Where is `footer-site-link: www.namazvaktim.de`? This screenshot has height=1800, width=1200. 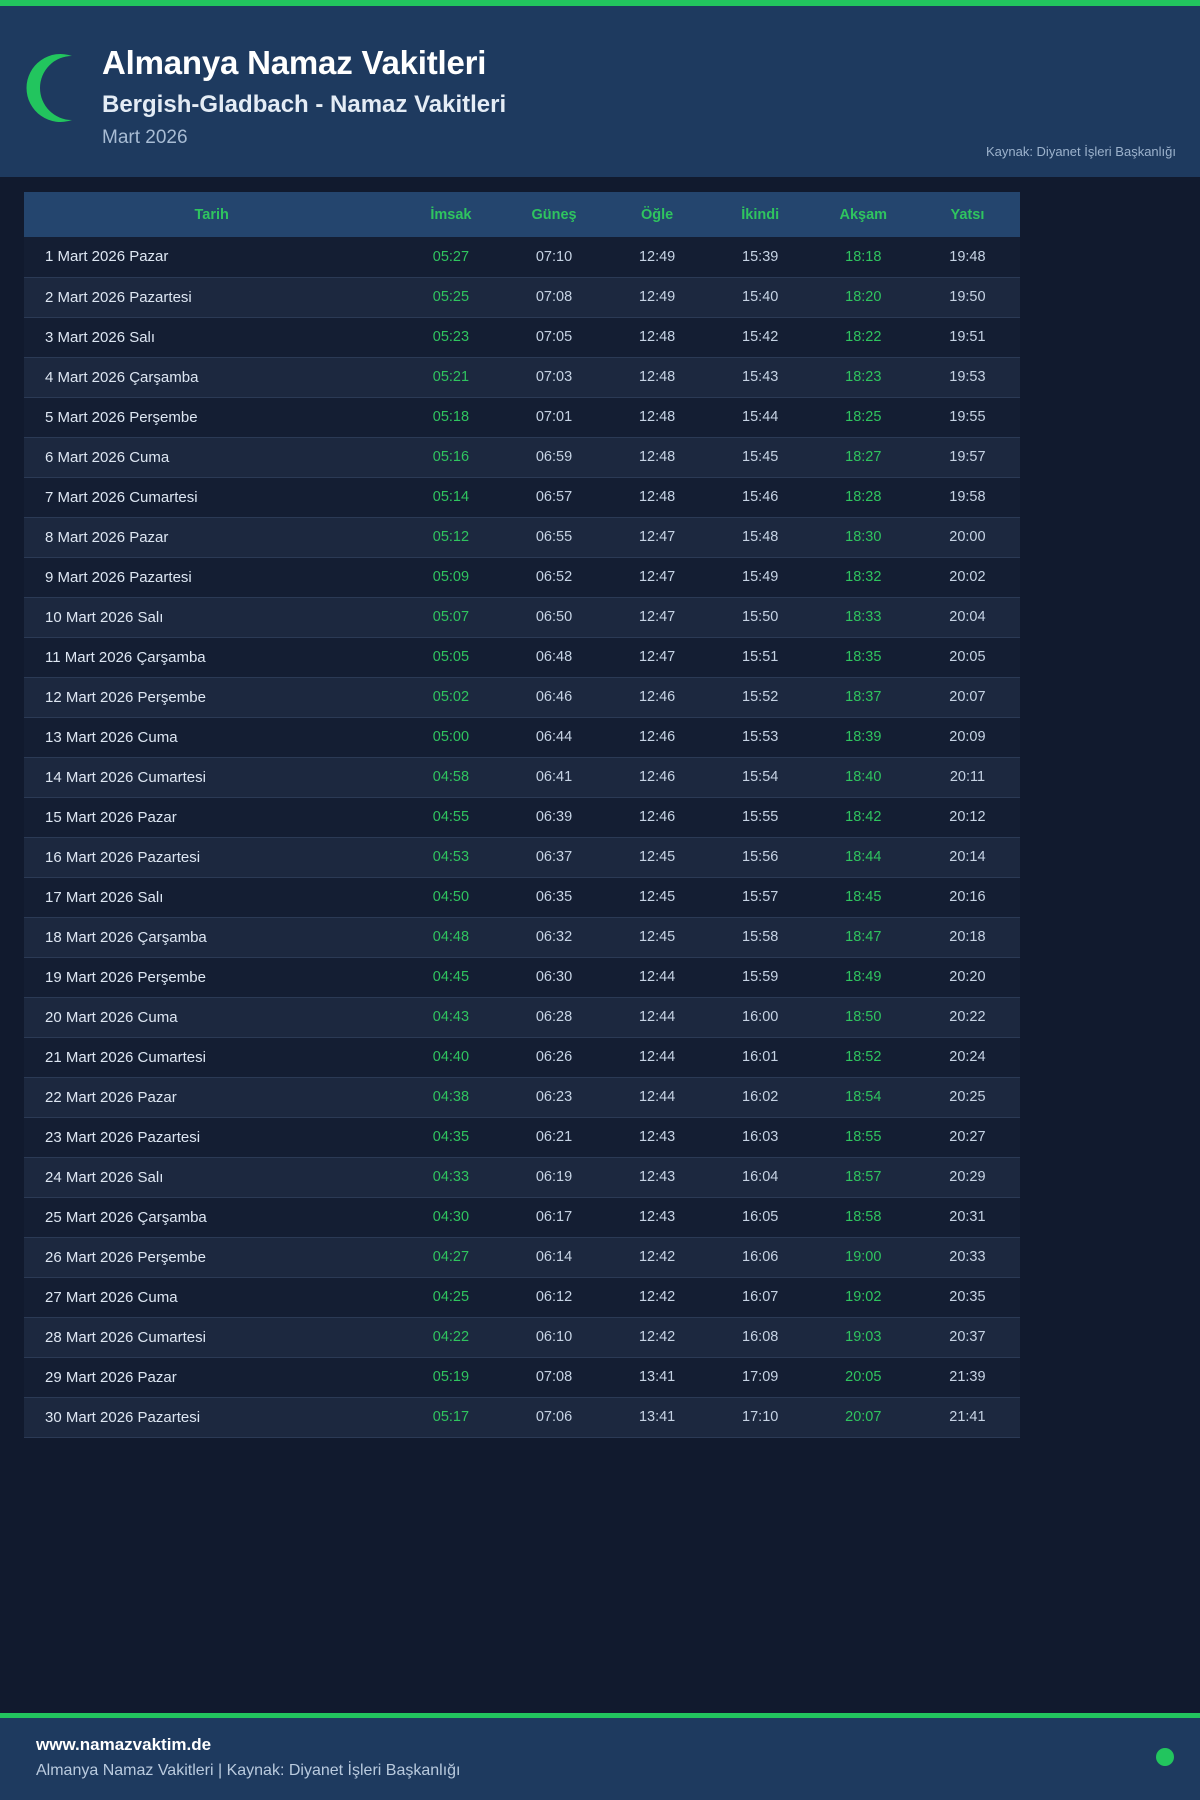
footer-site-link: www.namazvaktim.de is located at coordinates (124, 1744).